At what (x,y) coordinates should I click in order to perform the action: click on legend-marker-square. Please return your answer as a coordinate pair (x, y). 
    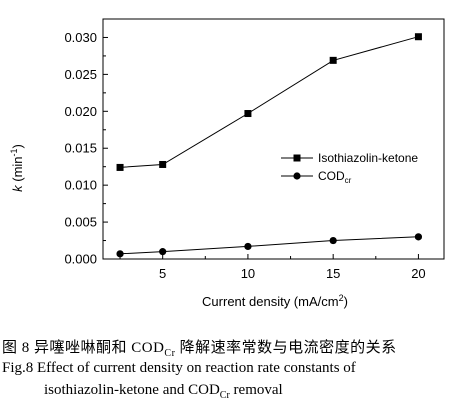
    Looking at the image, I should click on (297, 158).